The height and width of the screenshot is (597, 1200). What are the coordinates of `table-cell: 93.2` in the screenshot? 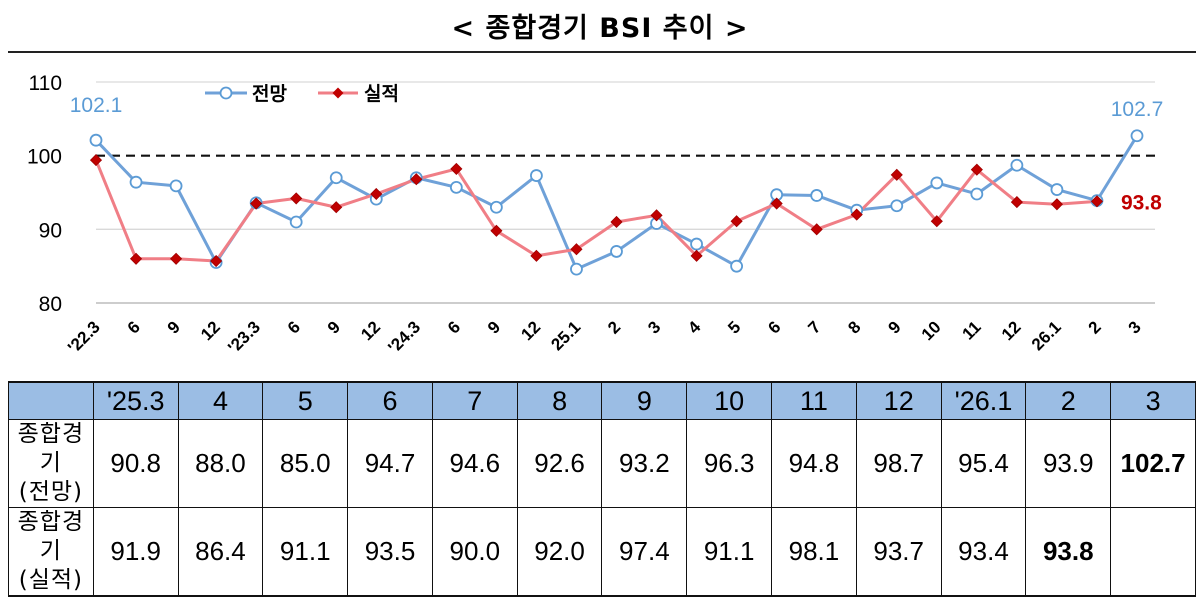 It's located at (644, 464).